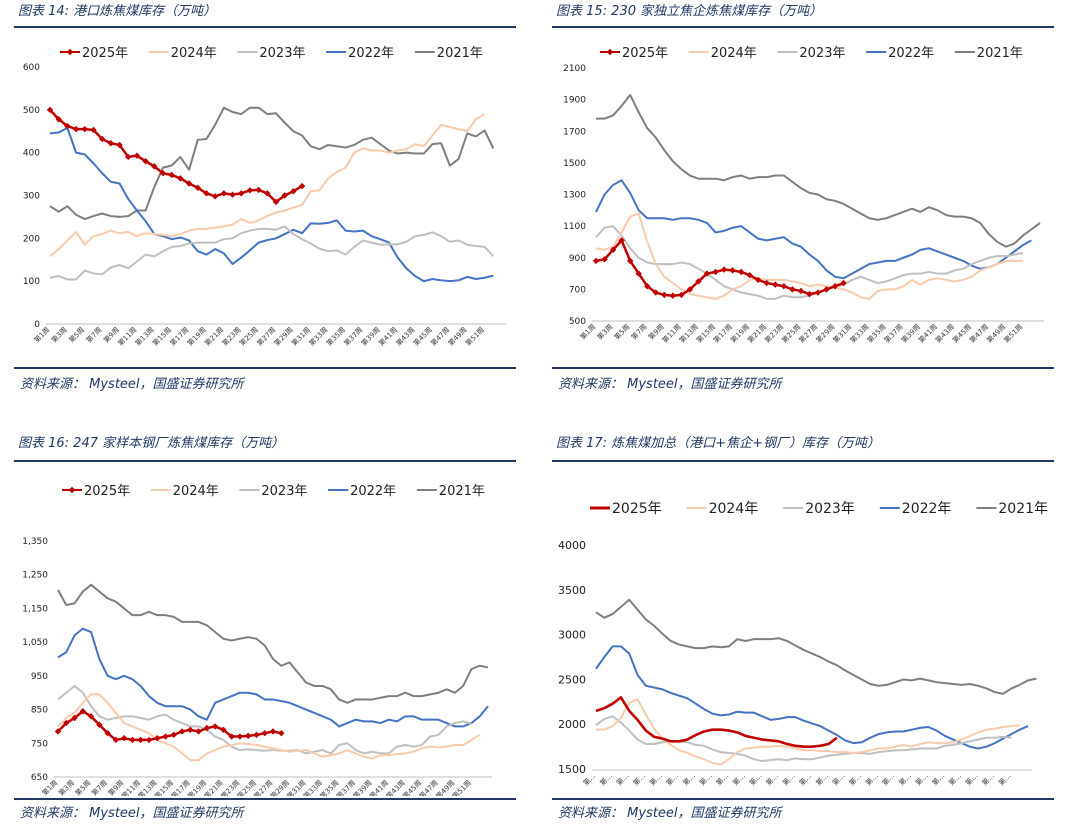 The image size is (1080, 826). What do you see at coordinates (474, 336) in the screenshot?
I see `x-tick-label: 第51周` at bounding box center [474, 336].